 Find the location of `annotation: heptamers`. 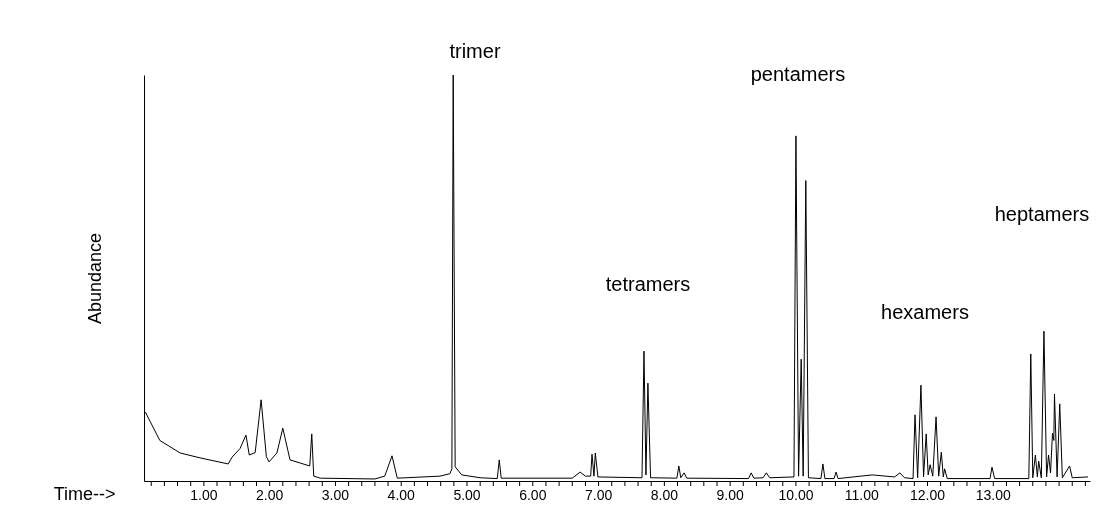

annotation: heptamers is located at coordinates (1042, 214).